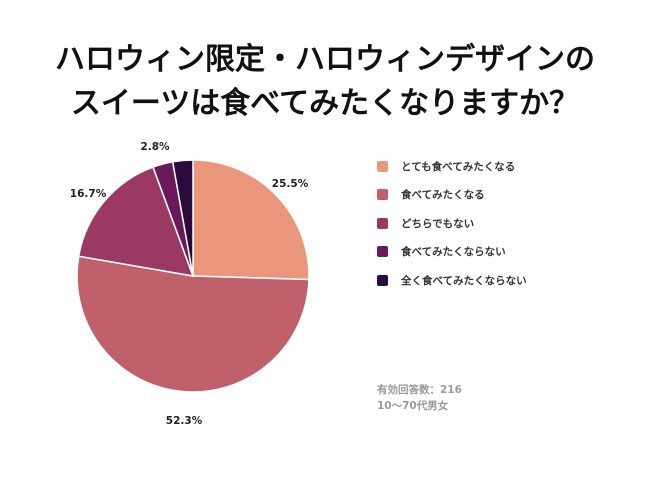  What do you see at coordinates (413, 406) in the screenshot?
I see `respondent-demographic: 10〜70代男女` at bounding box center [413, 406].